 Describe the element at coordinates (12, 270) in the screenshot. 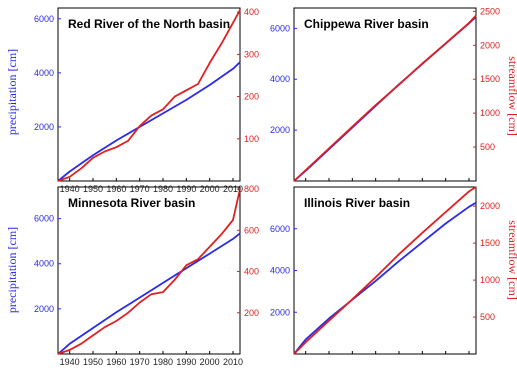

I see `left-axis-label-bottom: precipitation [cm]` at that location.